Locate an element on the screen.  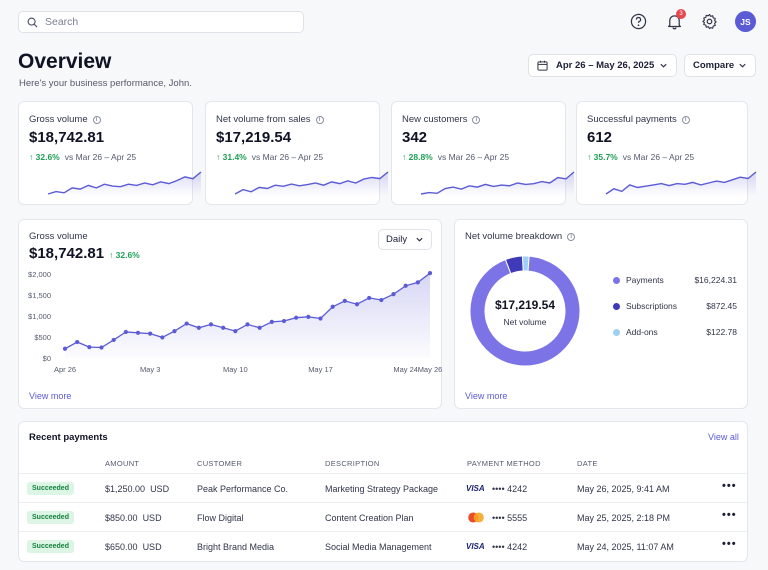
donut-center-value: $17,219.54 is located at coordinates (525, 305).